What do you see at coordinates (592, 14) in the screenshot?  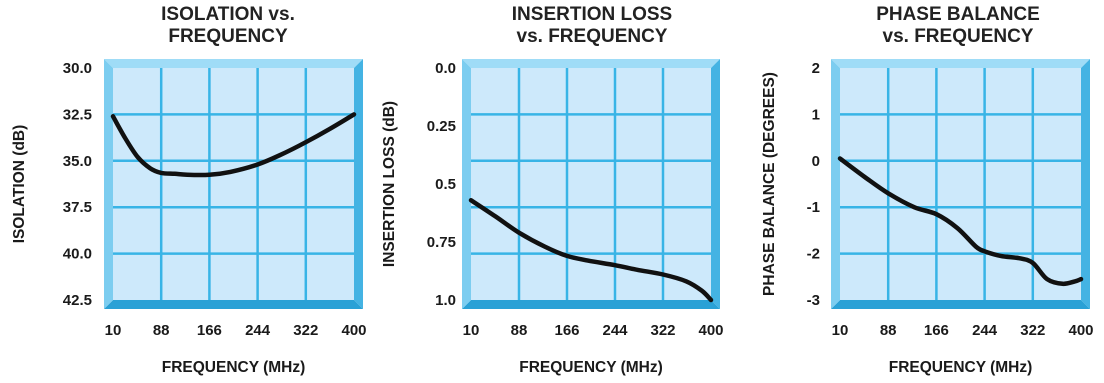 I see `chart-title-line: INSERTION LOSS` at bounding box center [592, 14].